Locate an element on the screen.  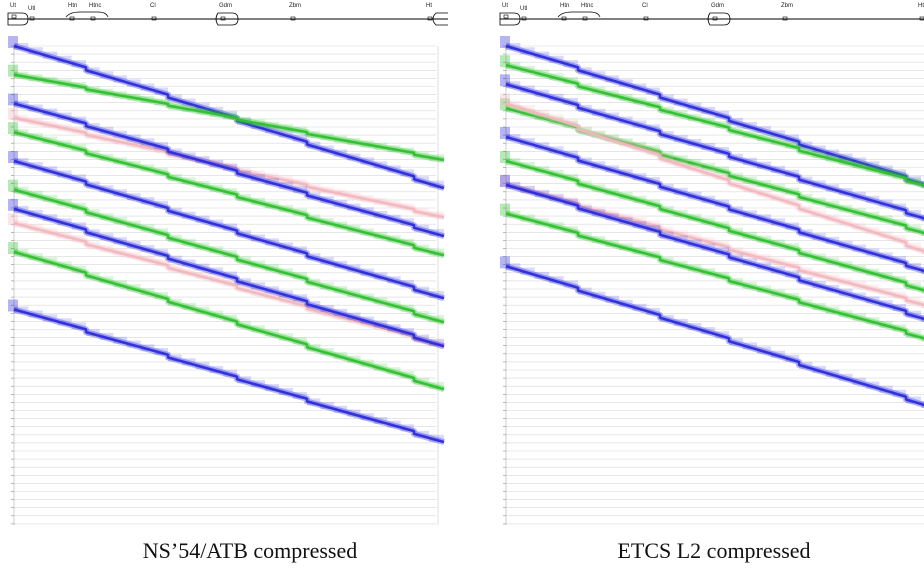
train-path-green is located at coordinates (712, 272).